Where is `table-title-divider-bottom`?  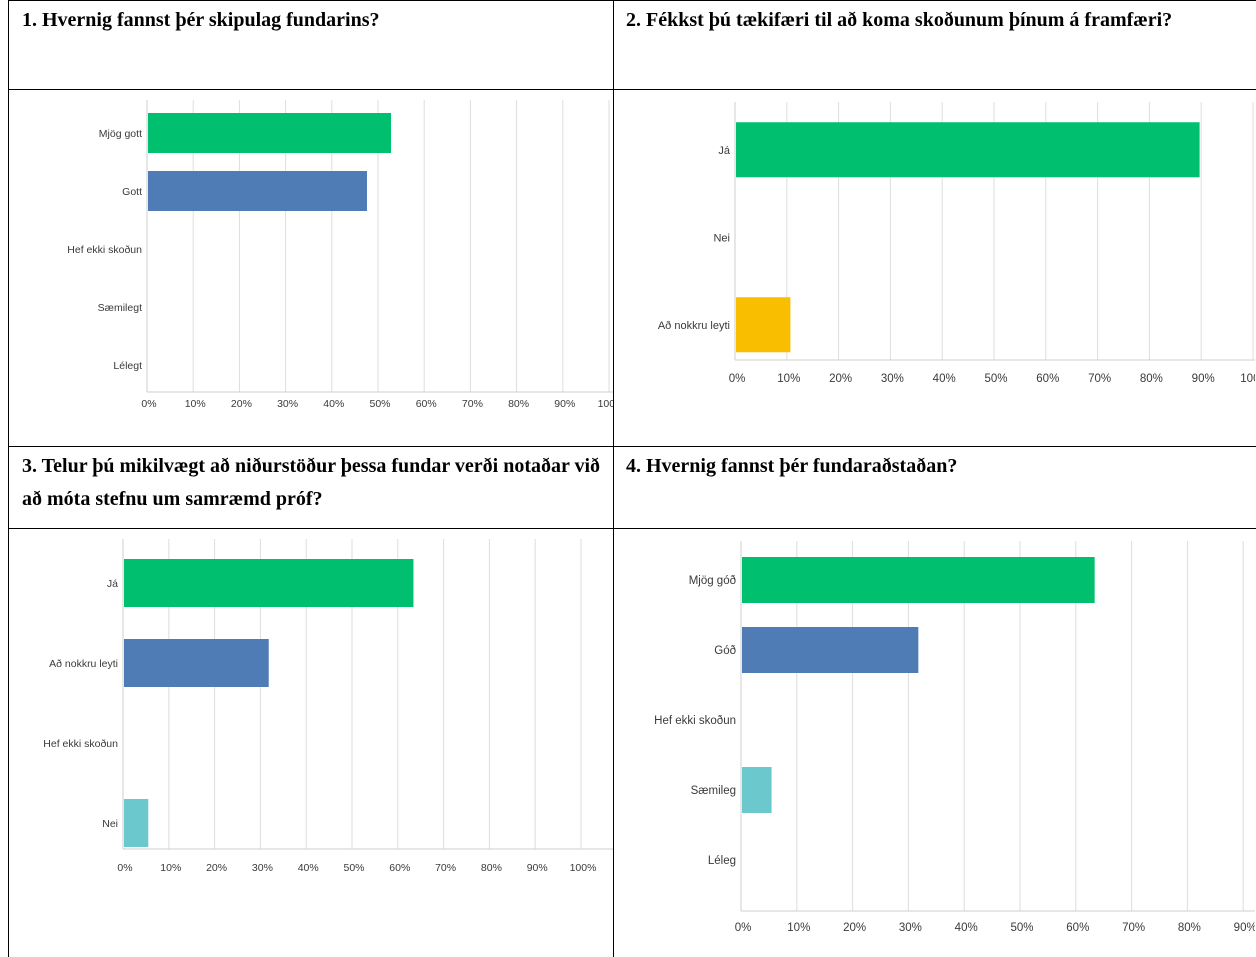 table-title-divider-bottom is located at coordinates (632, 528).